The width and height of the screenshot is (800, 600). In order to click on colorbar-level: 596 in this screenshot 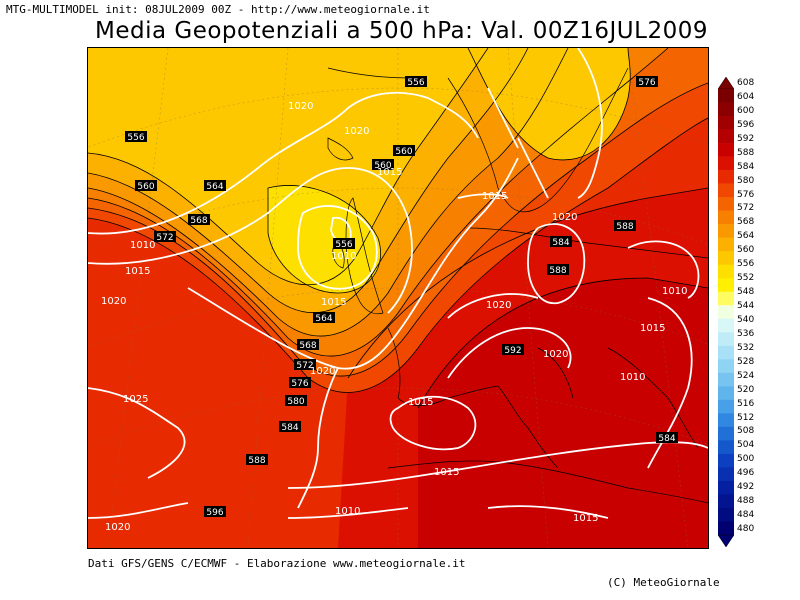, I will do `click(746, 124)`.